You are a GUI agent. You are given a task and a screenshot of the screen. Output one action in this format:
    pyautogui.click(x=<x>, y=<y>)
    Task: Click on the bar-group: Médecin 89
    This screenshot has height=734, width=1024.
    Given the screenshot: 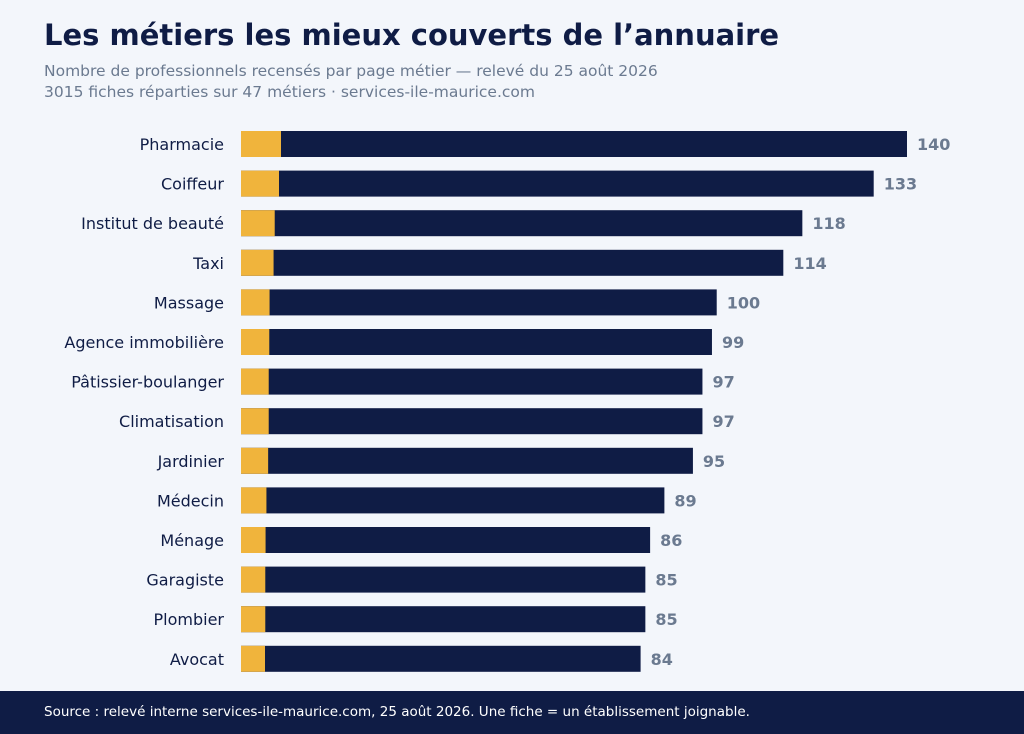 What is the action you would take?
    pyautogui.click(x=427, y=500)
    